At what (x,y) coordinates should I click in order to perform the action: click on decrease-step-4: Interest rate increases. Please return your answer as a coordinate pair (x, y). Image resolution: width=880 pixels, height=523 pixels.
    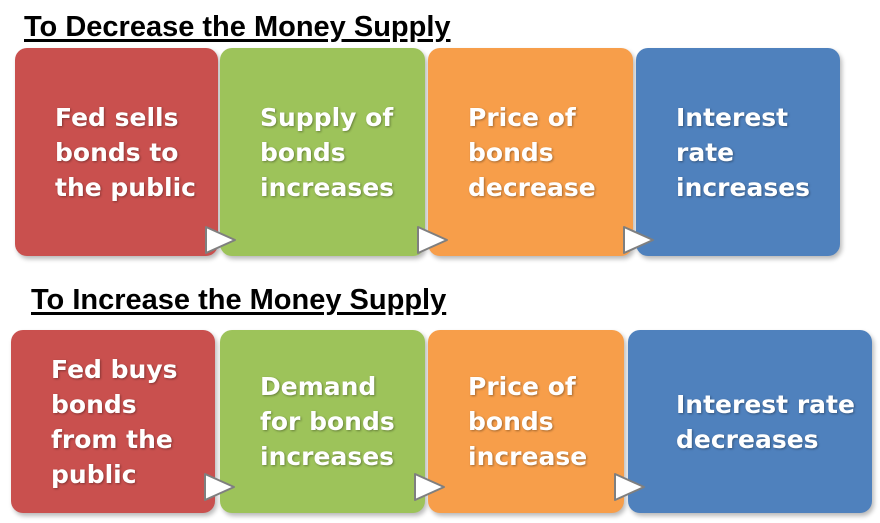
    Looking at the image, I should click on (738, 152).